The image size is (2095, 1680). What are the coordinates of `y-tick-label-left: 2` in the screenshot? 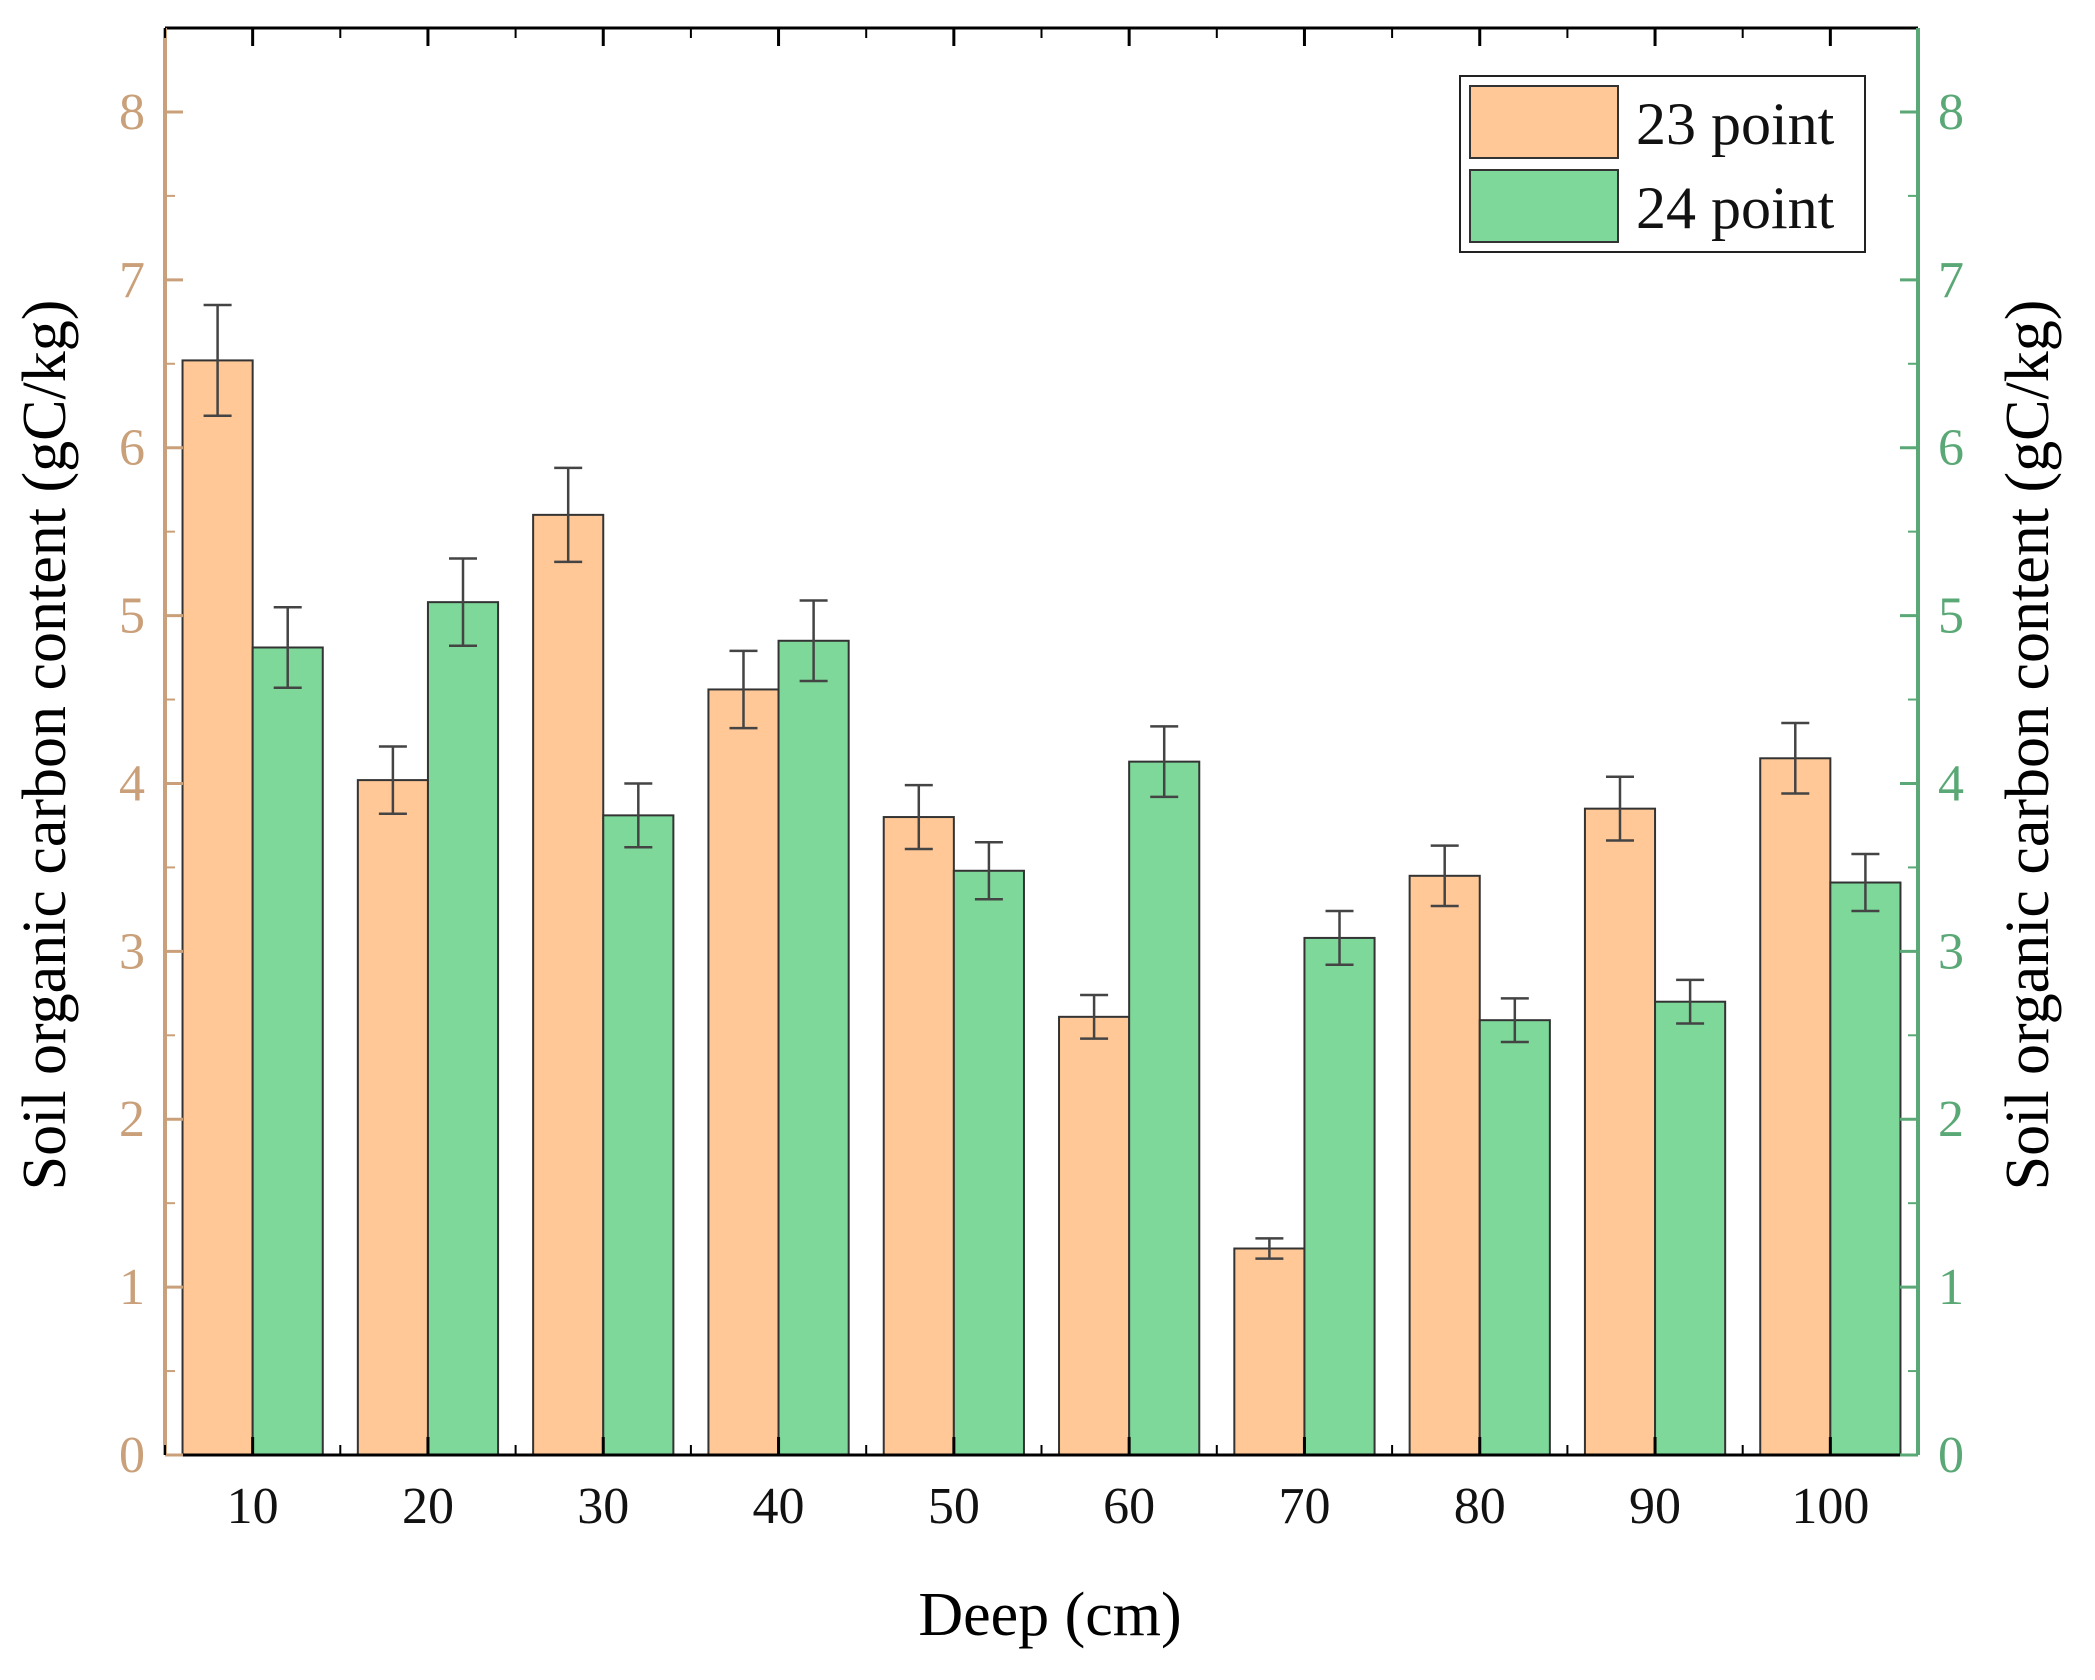 It's located at (132, 1119).